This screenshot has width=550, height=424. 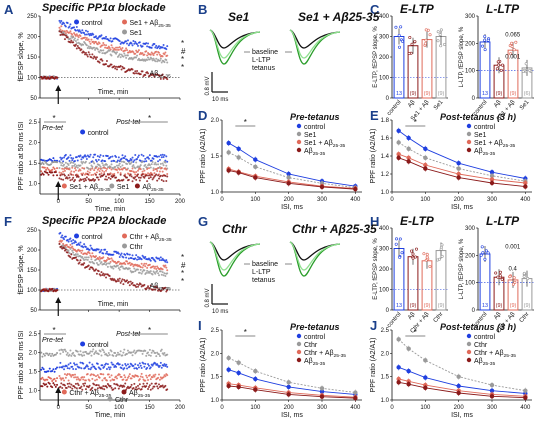 What do you see at coordinates (498, 104) in the screenshot?
I see `category-label: Aβ` at bounding box center [498, 104].